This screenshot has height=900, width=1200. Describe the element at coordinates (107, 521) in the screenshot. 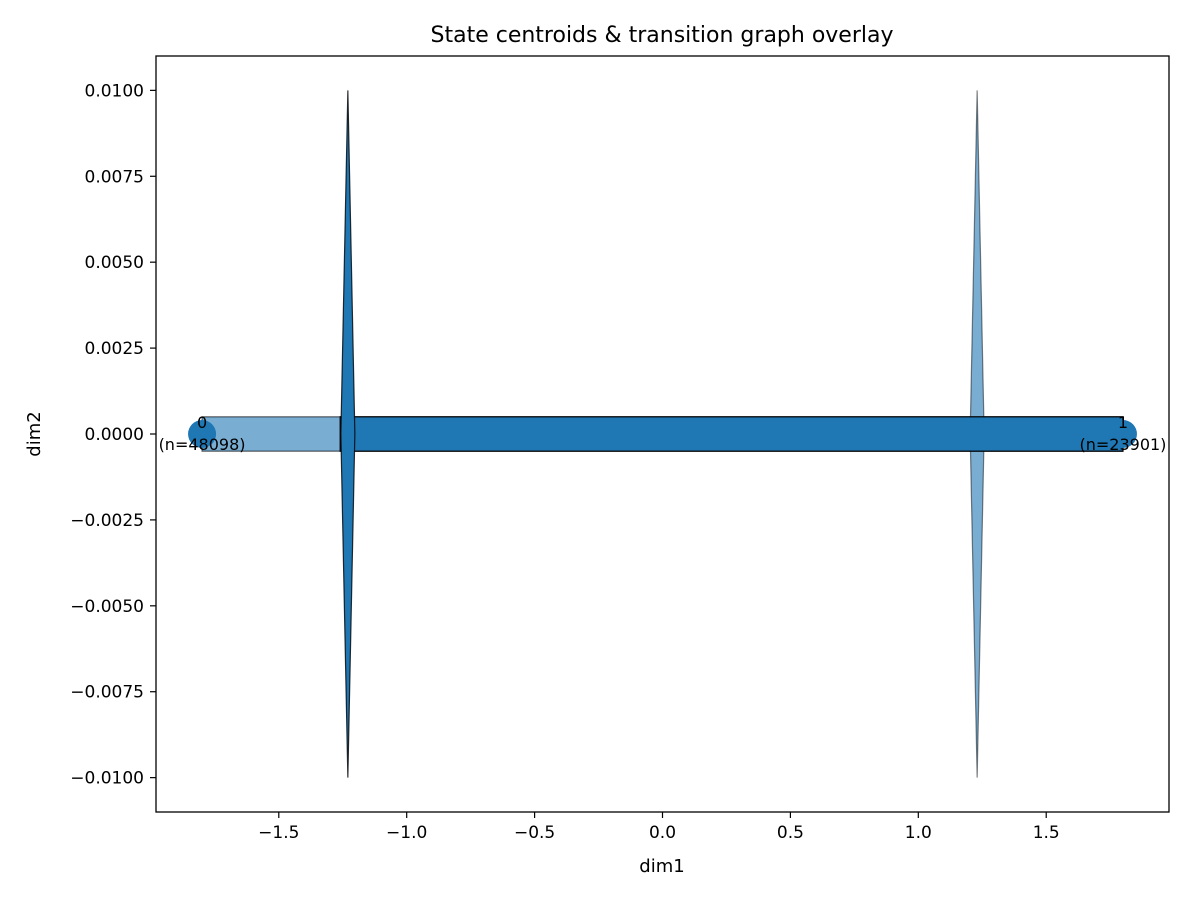

I see `y-tick-label: −0.0025` at that location.